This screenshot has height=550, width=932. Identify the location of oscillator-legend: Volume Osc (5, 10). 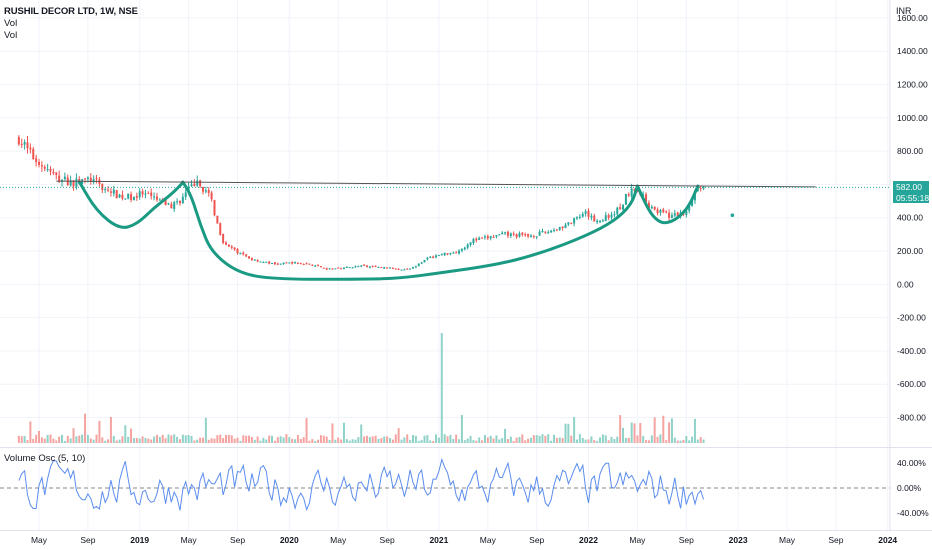
(45, 458).